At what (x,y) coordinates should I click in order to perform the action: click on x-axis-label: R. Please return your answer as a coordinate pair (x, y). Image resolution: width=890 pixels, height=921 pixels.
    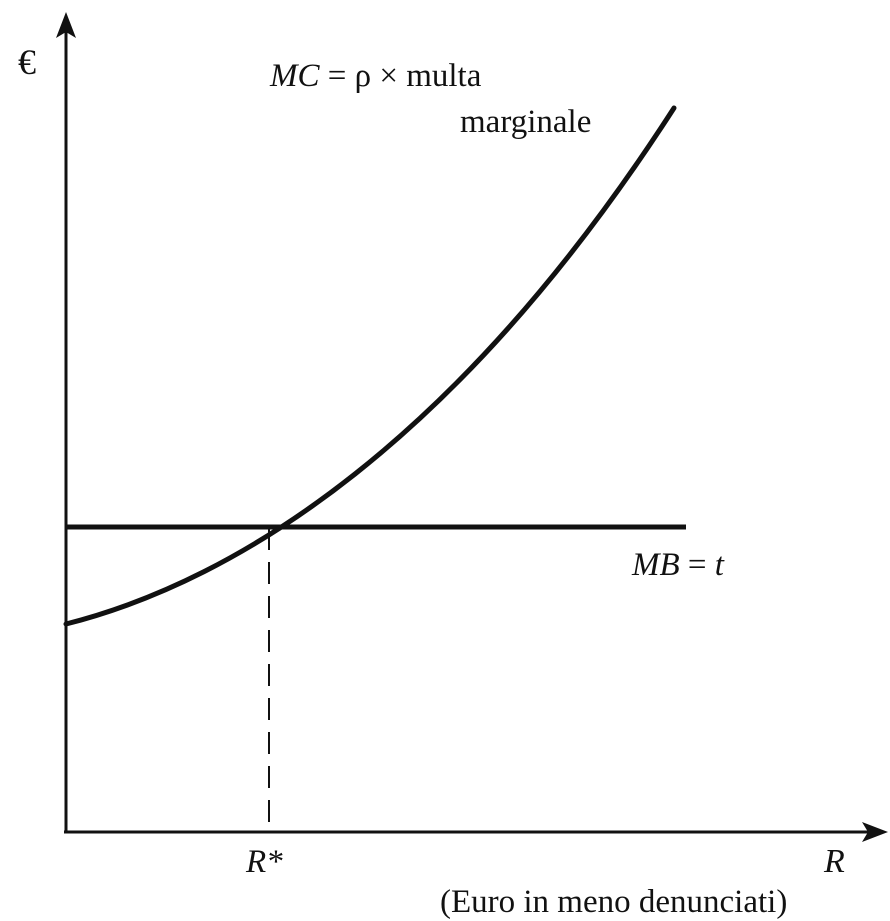
    Looking at the image, I should click on (834, 861).